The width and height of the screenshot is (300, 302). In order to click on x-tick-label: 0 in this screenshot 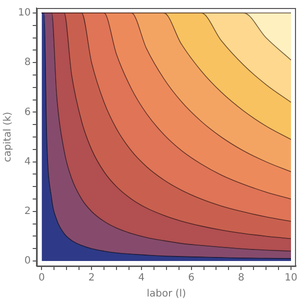, I will do `click(41, 278)`.